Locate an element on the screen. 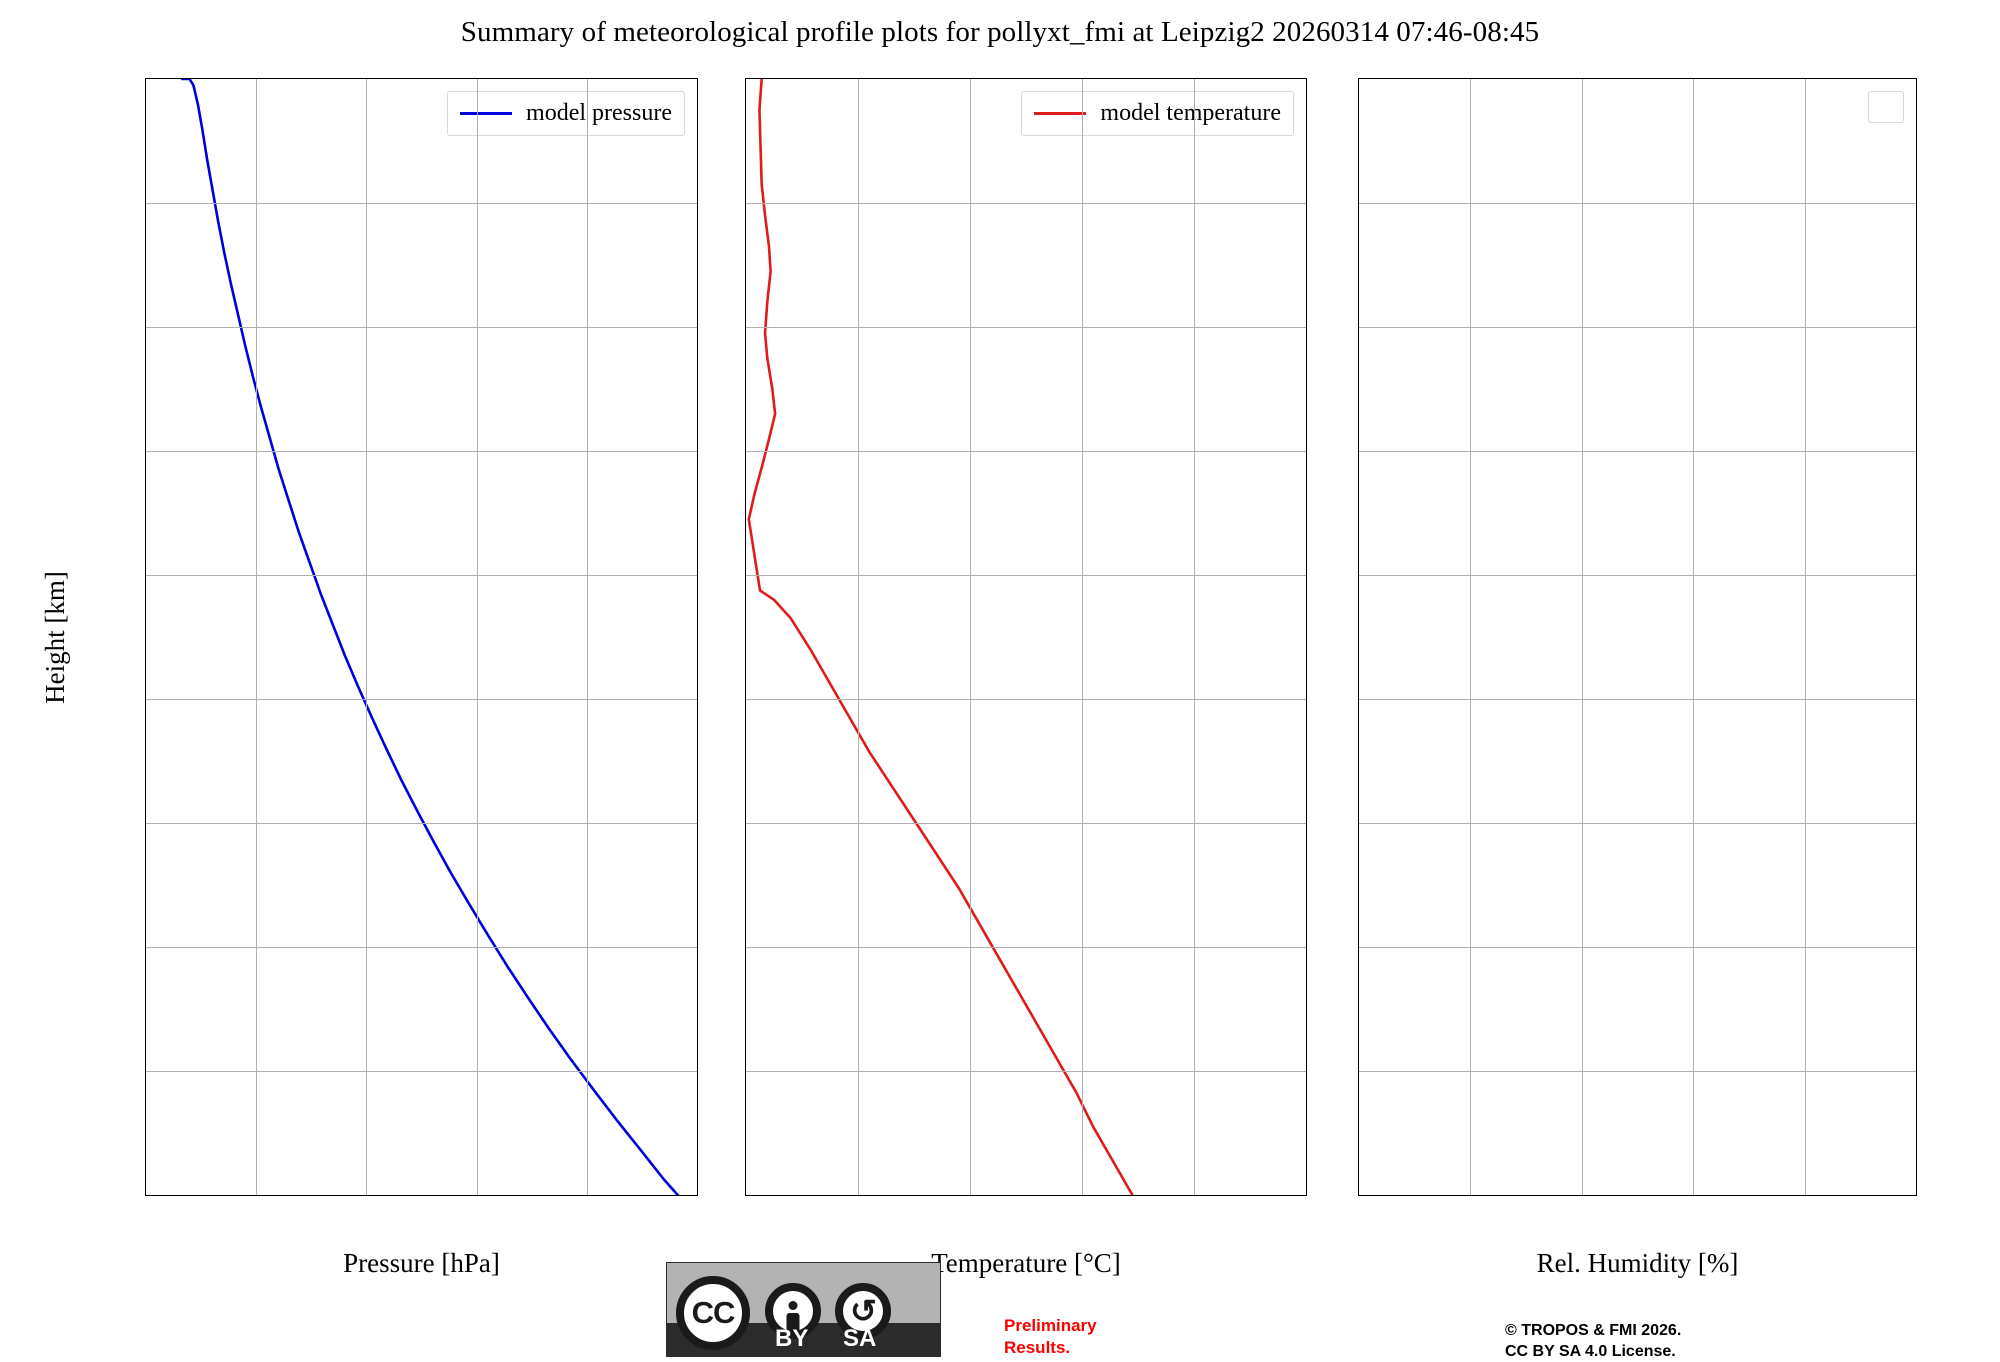 The image size is (2000, 1362). creative-commons-badge-icon: CC ↻ BY SA is located at coordinates (803, 1309).